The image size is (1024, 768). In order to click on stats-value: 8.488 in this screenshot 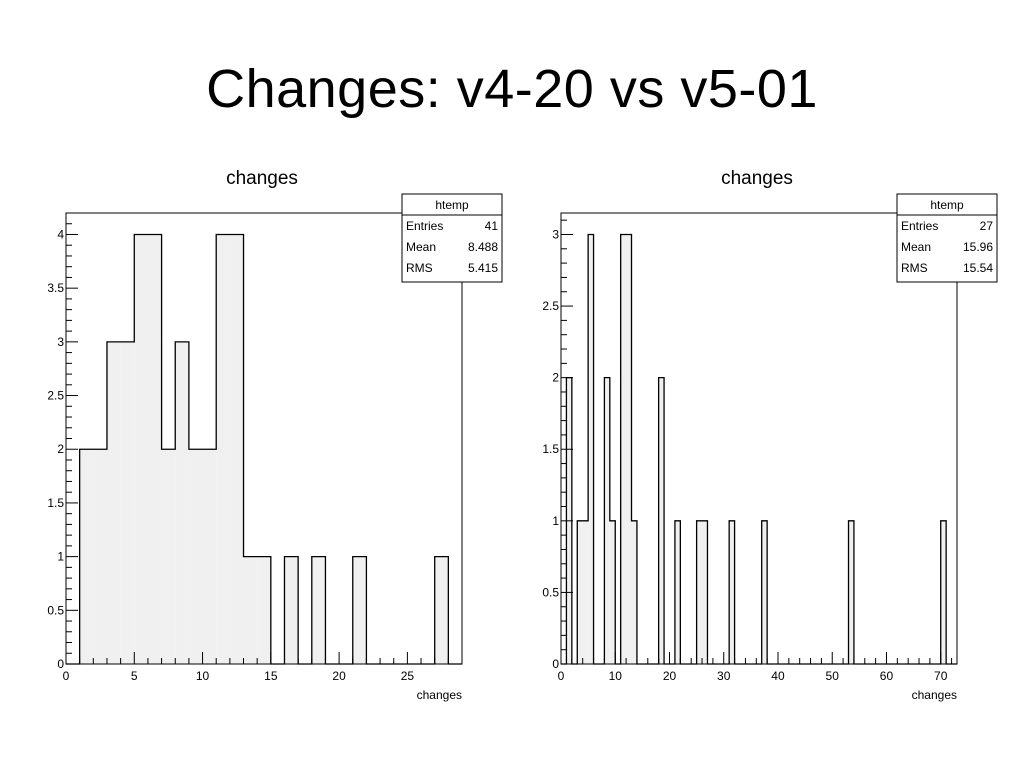, I will do `click(483, 247)`.